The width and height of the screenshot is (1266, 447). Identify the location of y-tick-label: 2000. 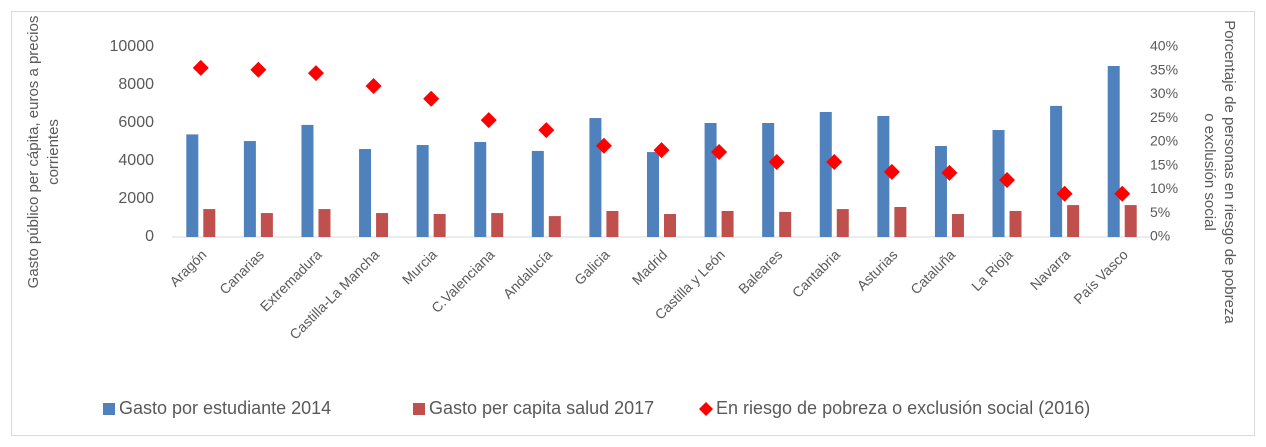
(136, 198).